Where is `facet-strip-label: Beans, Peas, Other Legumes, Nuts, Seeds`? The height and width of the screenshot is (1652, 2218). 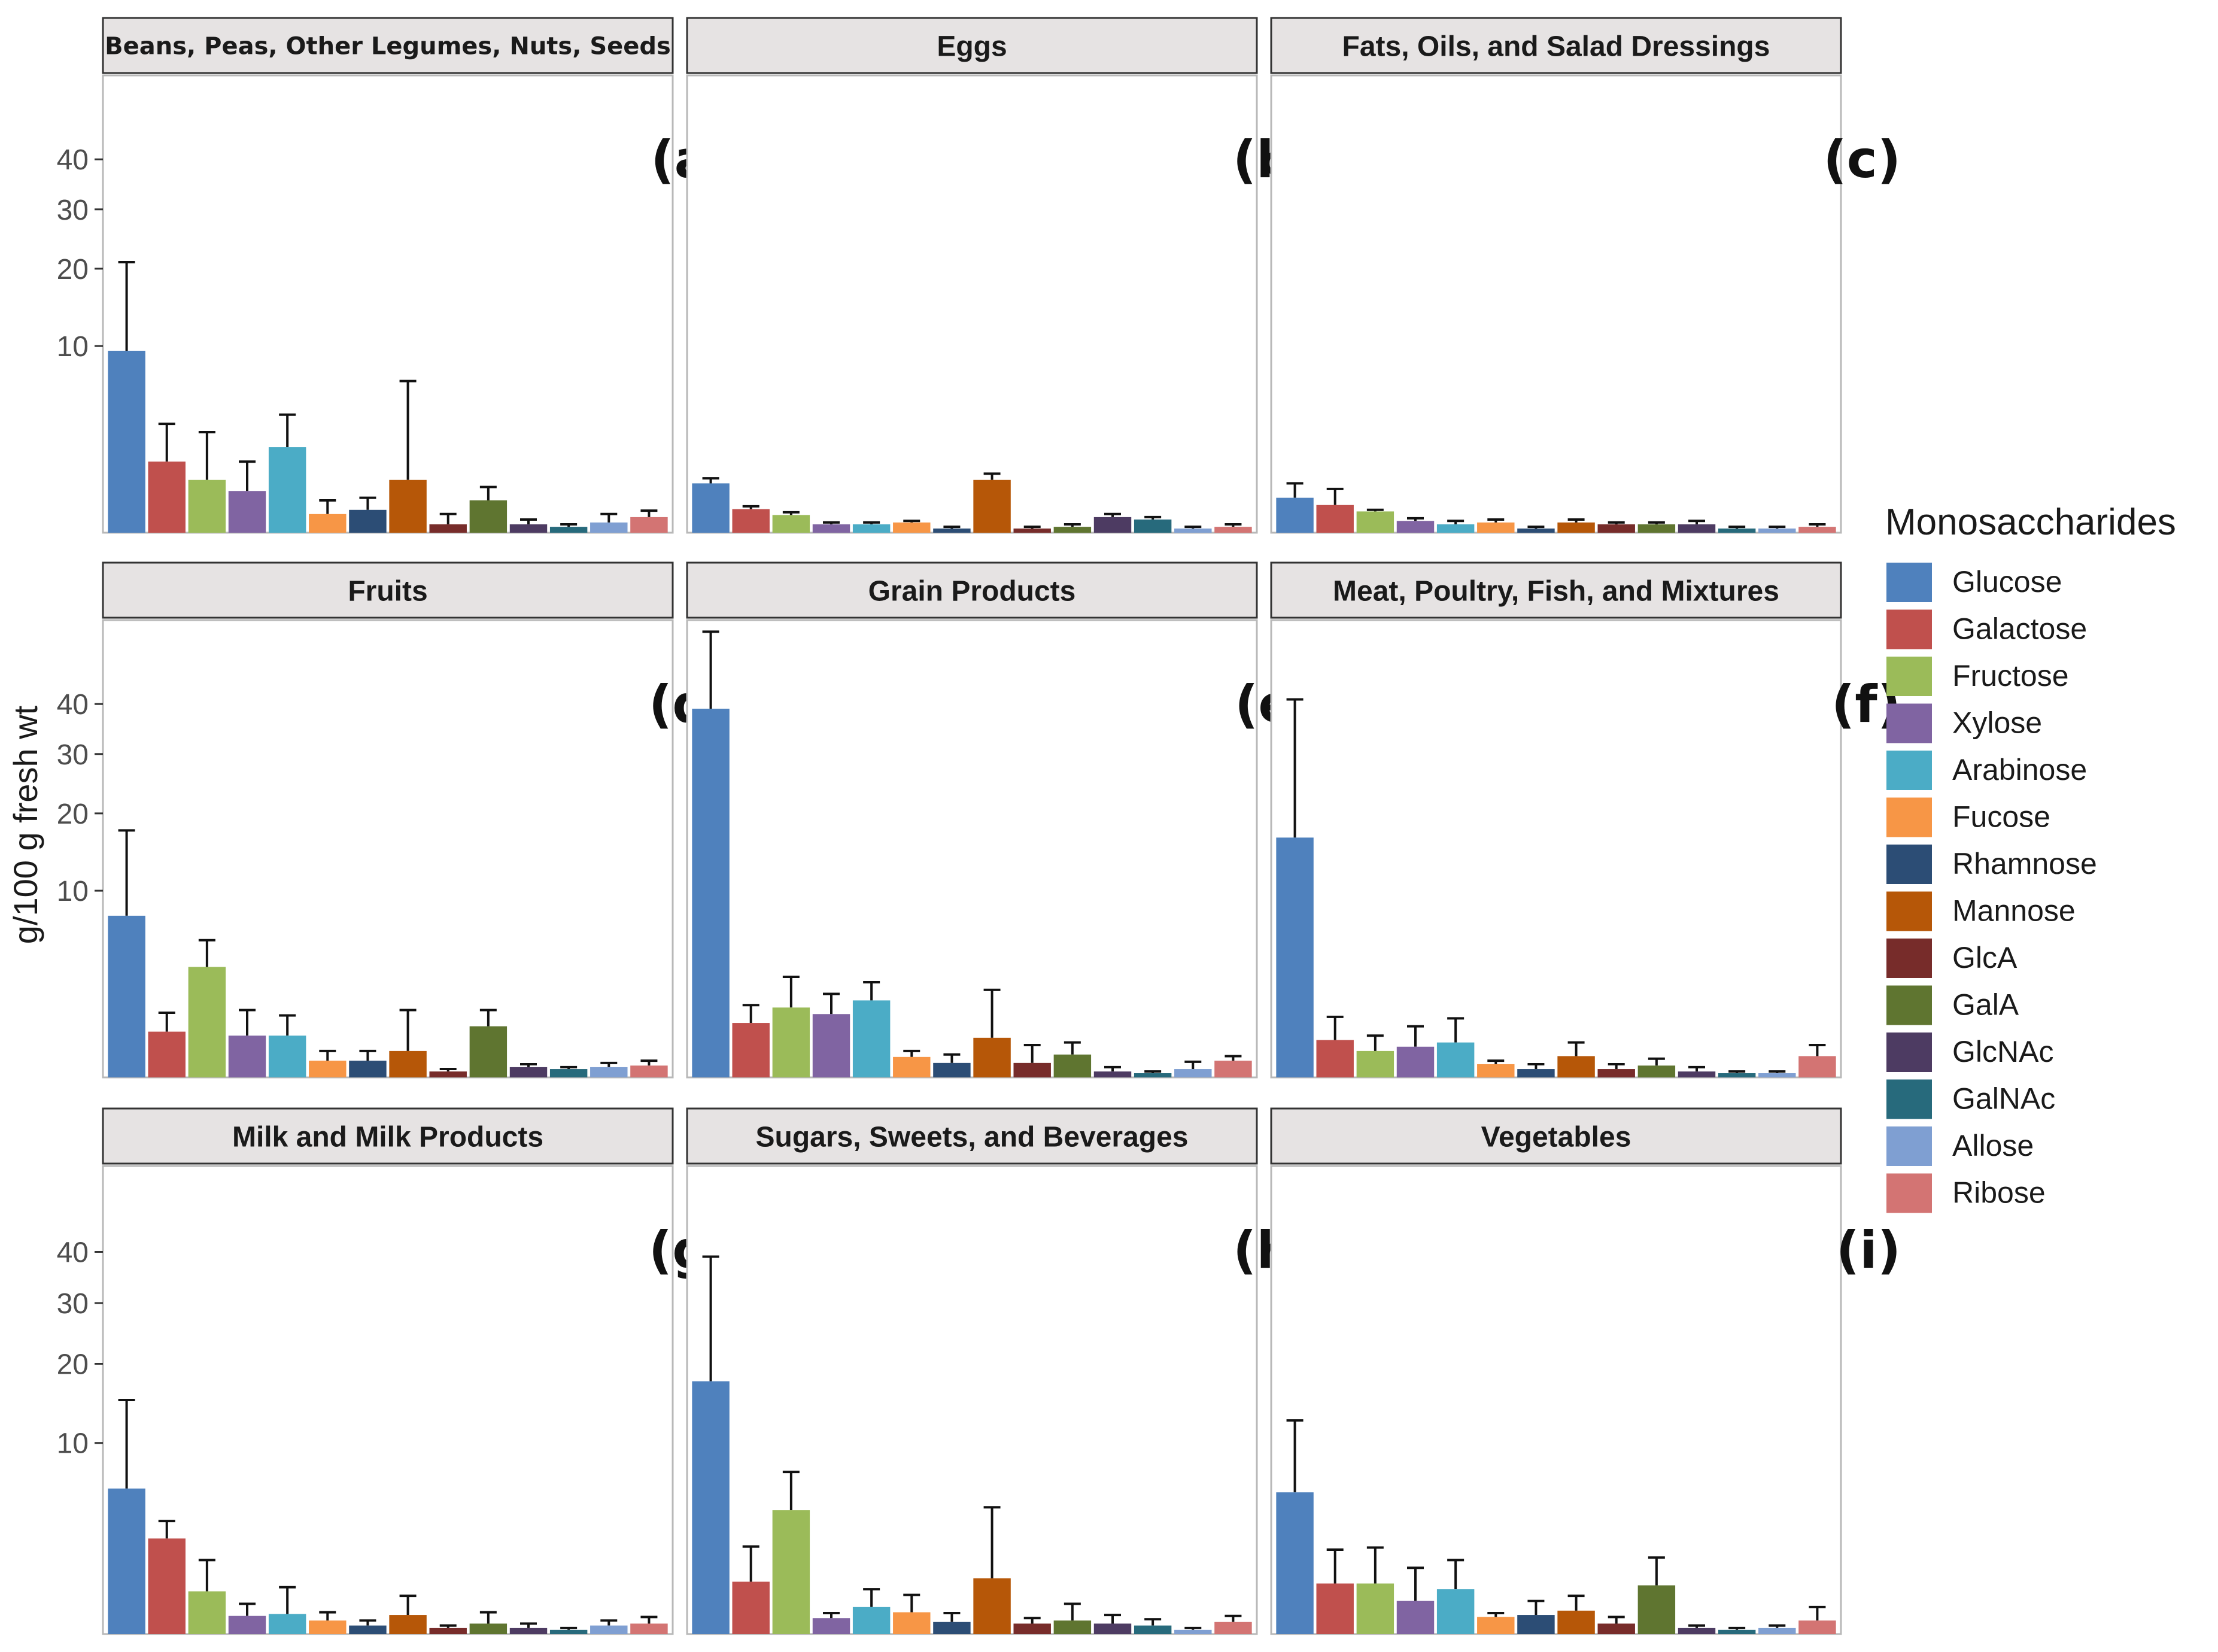 facet-strip-label: Beans, Peas, Other Legumes, Nuts, Seeds is located at coordinates (388, 46).